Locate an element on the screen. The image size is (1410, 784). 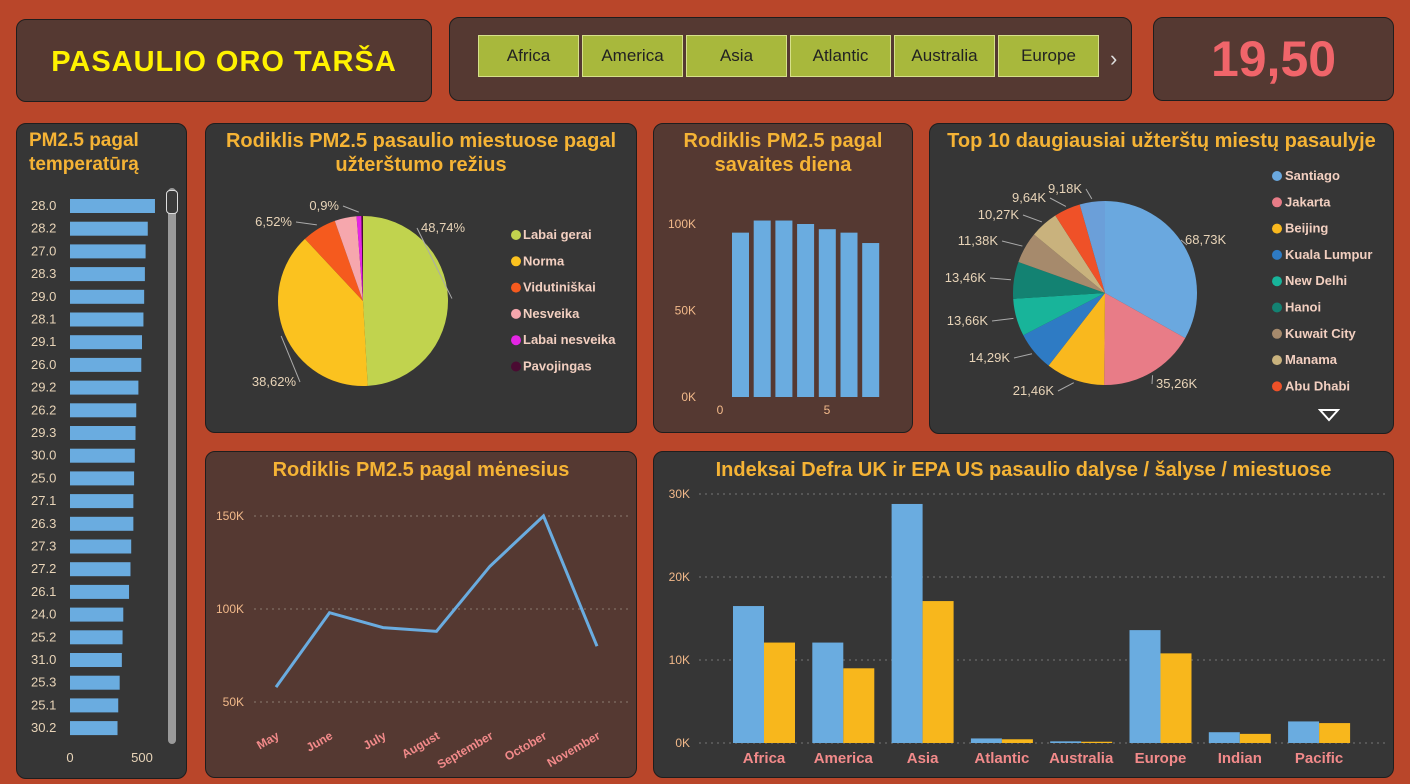
tab-europe: Europe is located at coordinates (1048, 56).